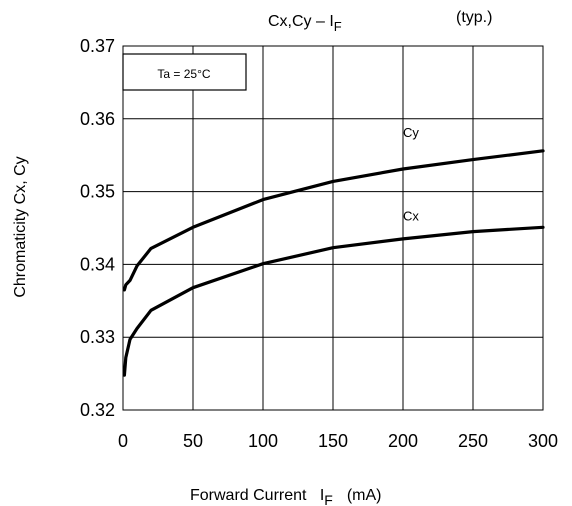  What do you see at coordinates (338, 26) in the screenshot?
I see `title-subscript: F` at bounding box center [338, 26].